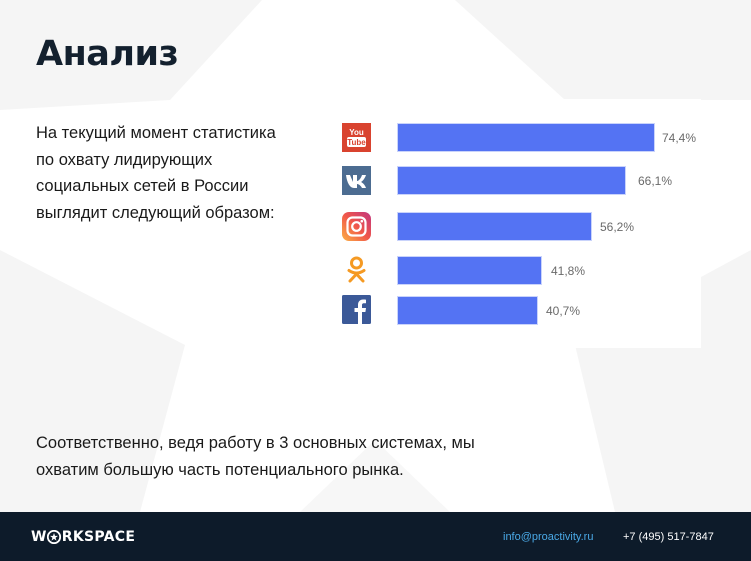  I want to click on bar-value-instagram: 56,2%, so click(617, 227).